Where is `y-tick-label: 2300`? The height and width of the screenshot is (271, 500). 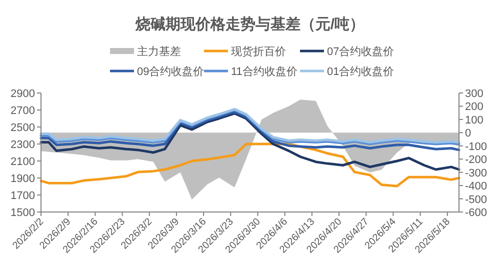
y-tick-label: 2300 is located at coordinates (22, 145).